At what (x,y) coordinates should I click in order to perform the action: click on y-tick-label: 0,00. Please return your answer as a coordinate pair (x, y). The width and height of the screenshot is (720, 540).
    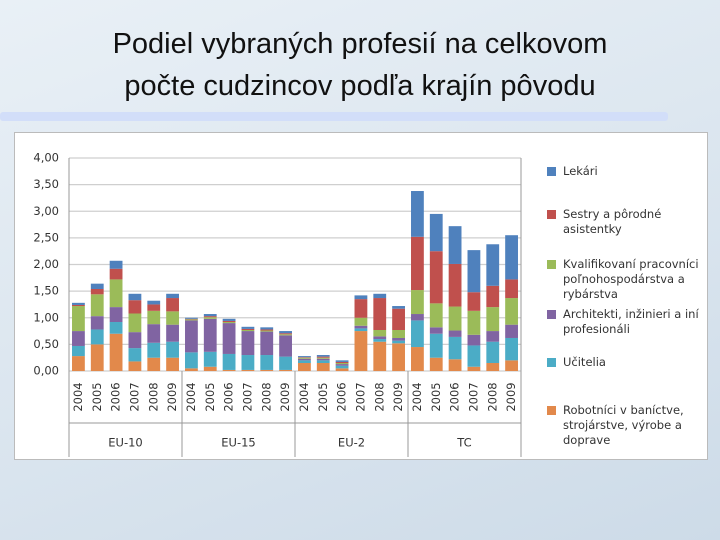
    Looking at the image, I should click on (46, 371).